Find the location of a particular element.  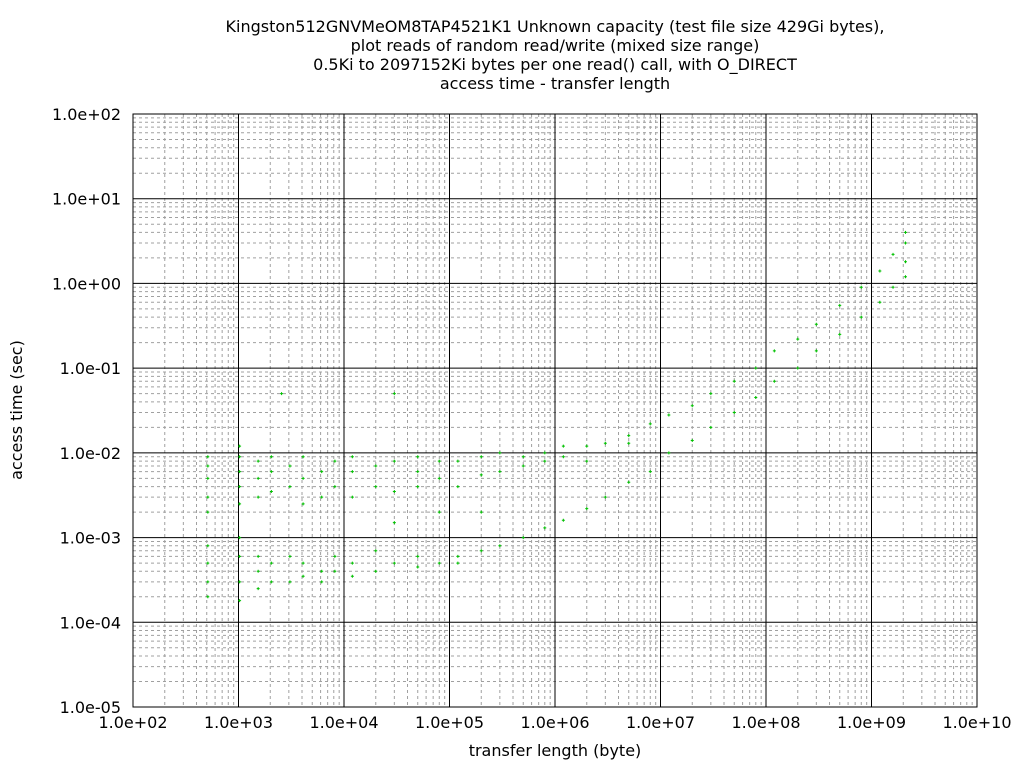

y-tick-label: 1.0e+01 is located at coordinates (86, 199).